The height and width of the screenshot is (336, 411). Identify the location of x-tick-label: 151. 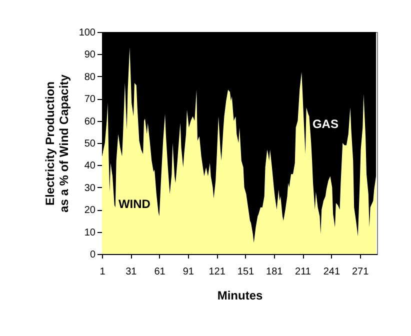
(246, 272).